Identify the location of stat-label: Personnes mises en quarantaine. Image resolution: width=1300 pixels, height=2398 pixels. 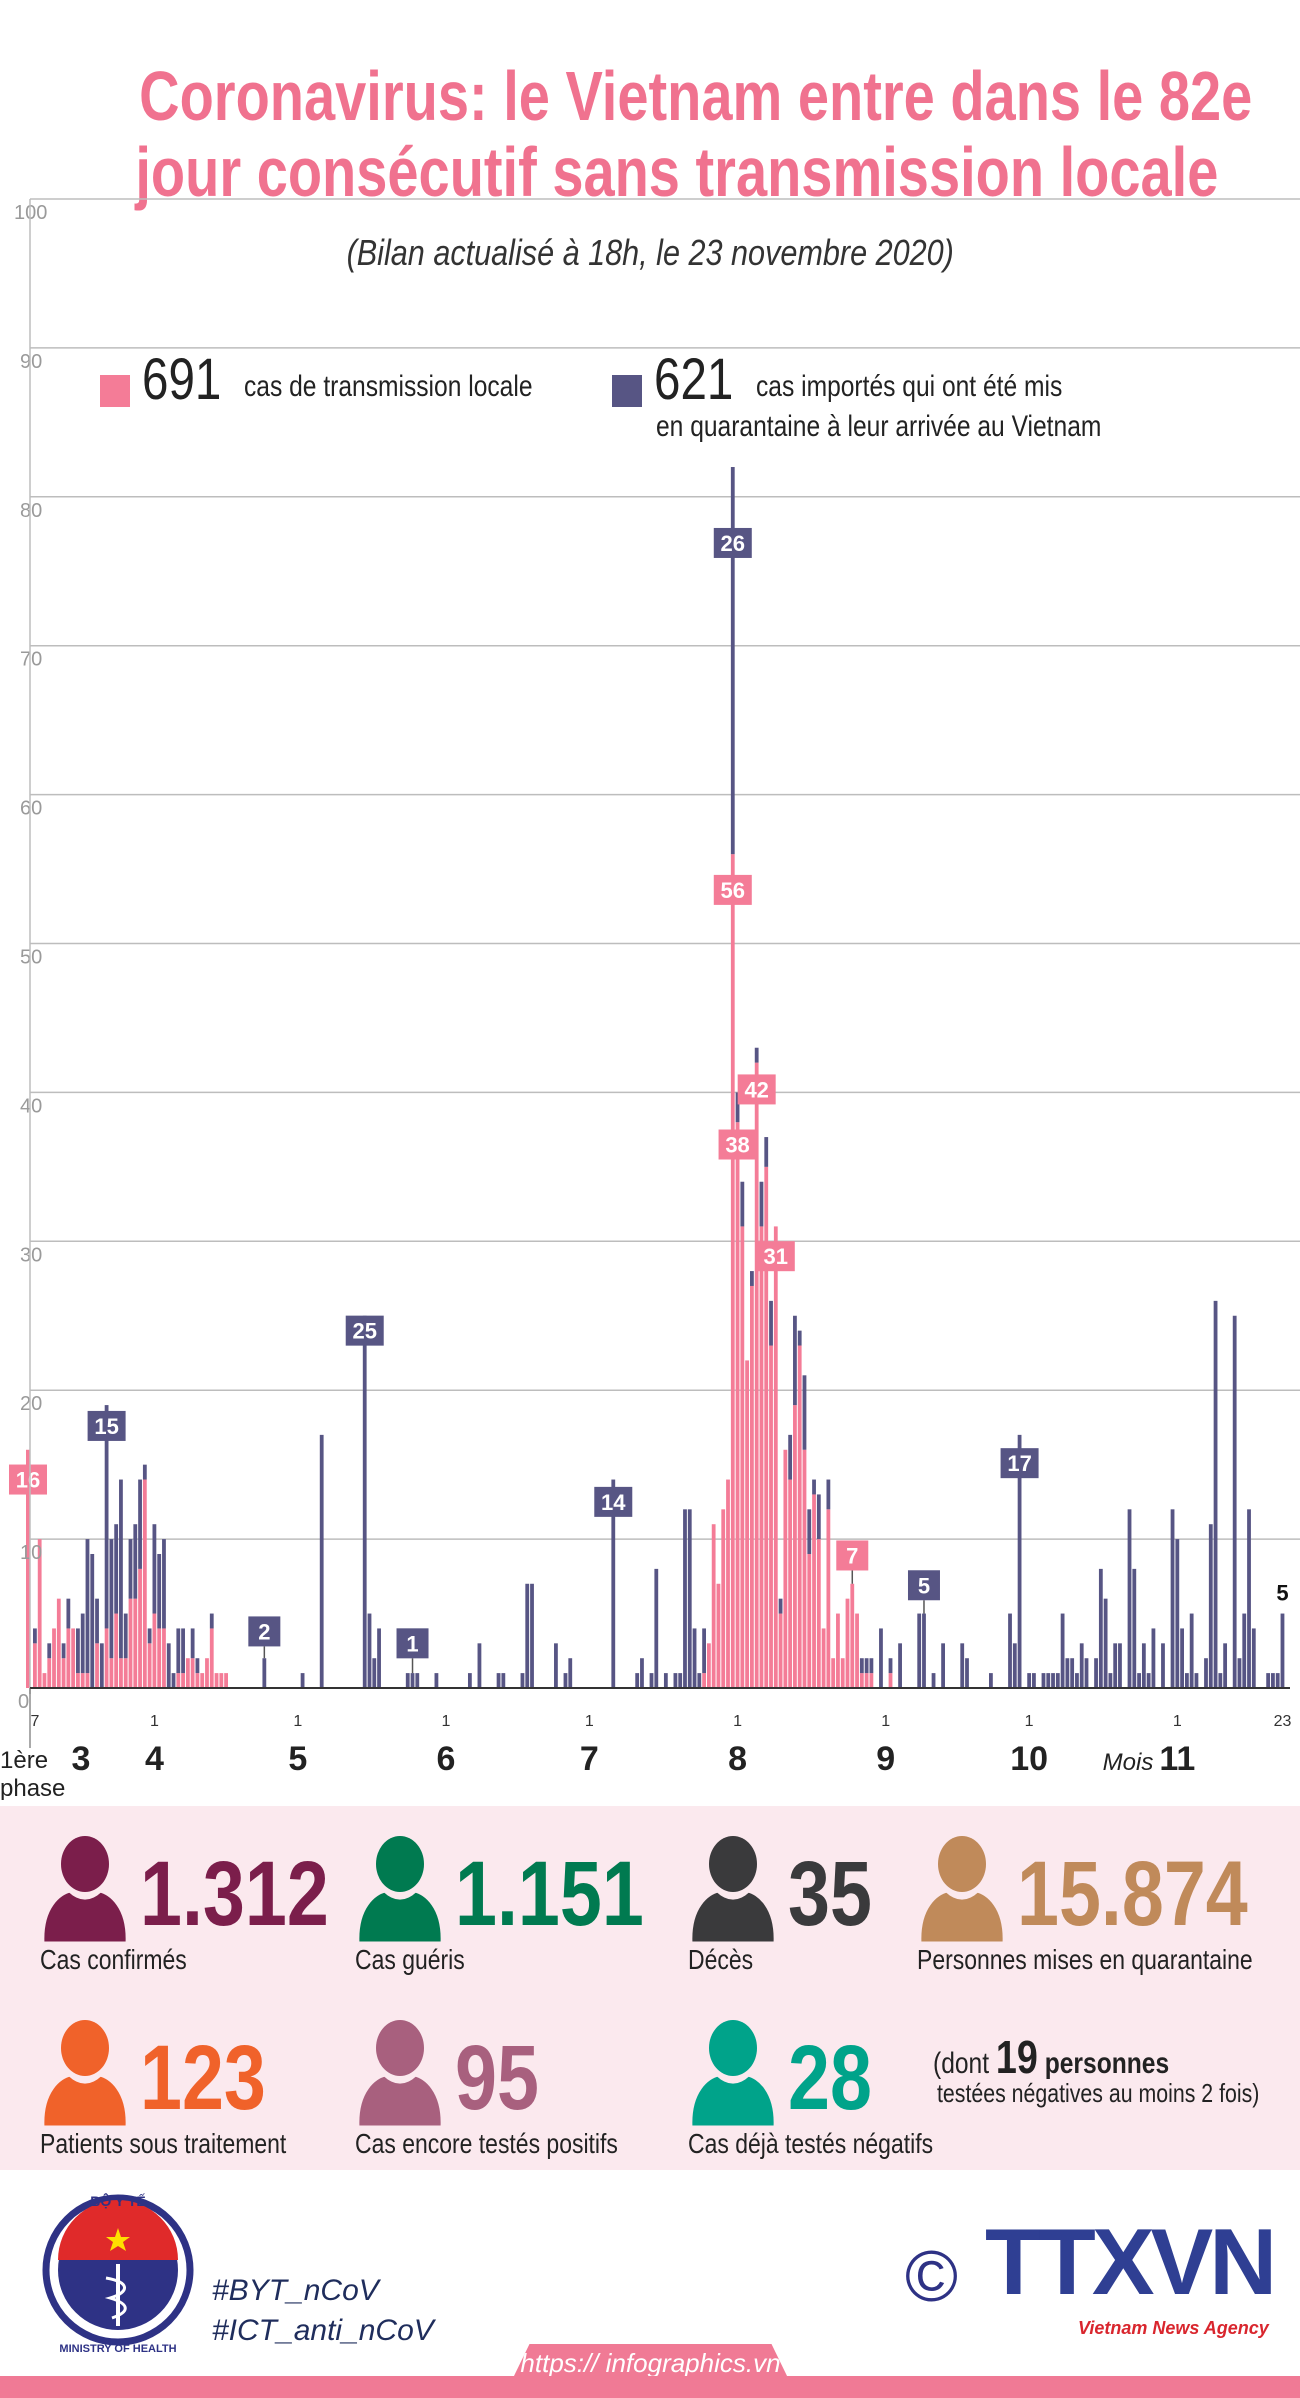
(1085, 1959).